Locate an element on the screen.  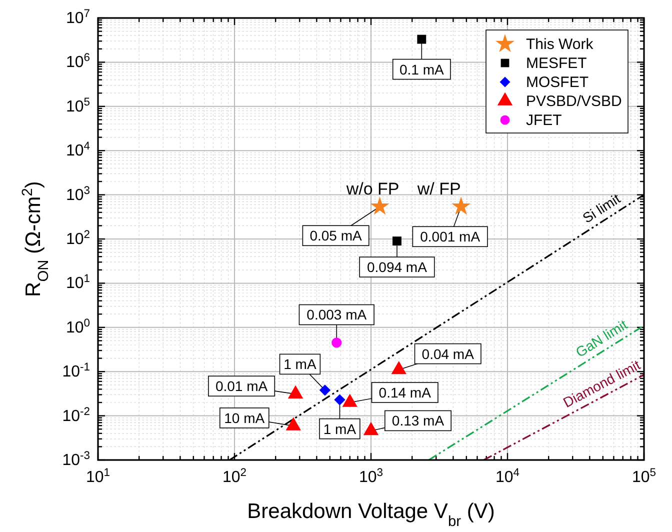
y-tick-label: 10$^{6}$ is located at coordinates (78, 62).